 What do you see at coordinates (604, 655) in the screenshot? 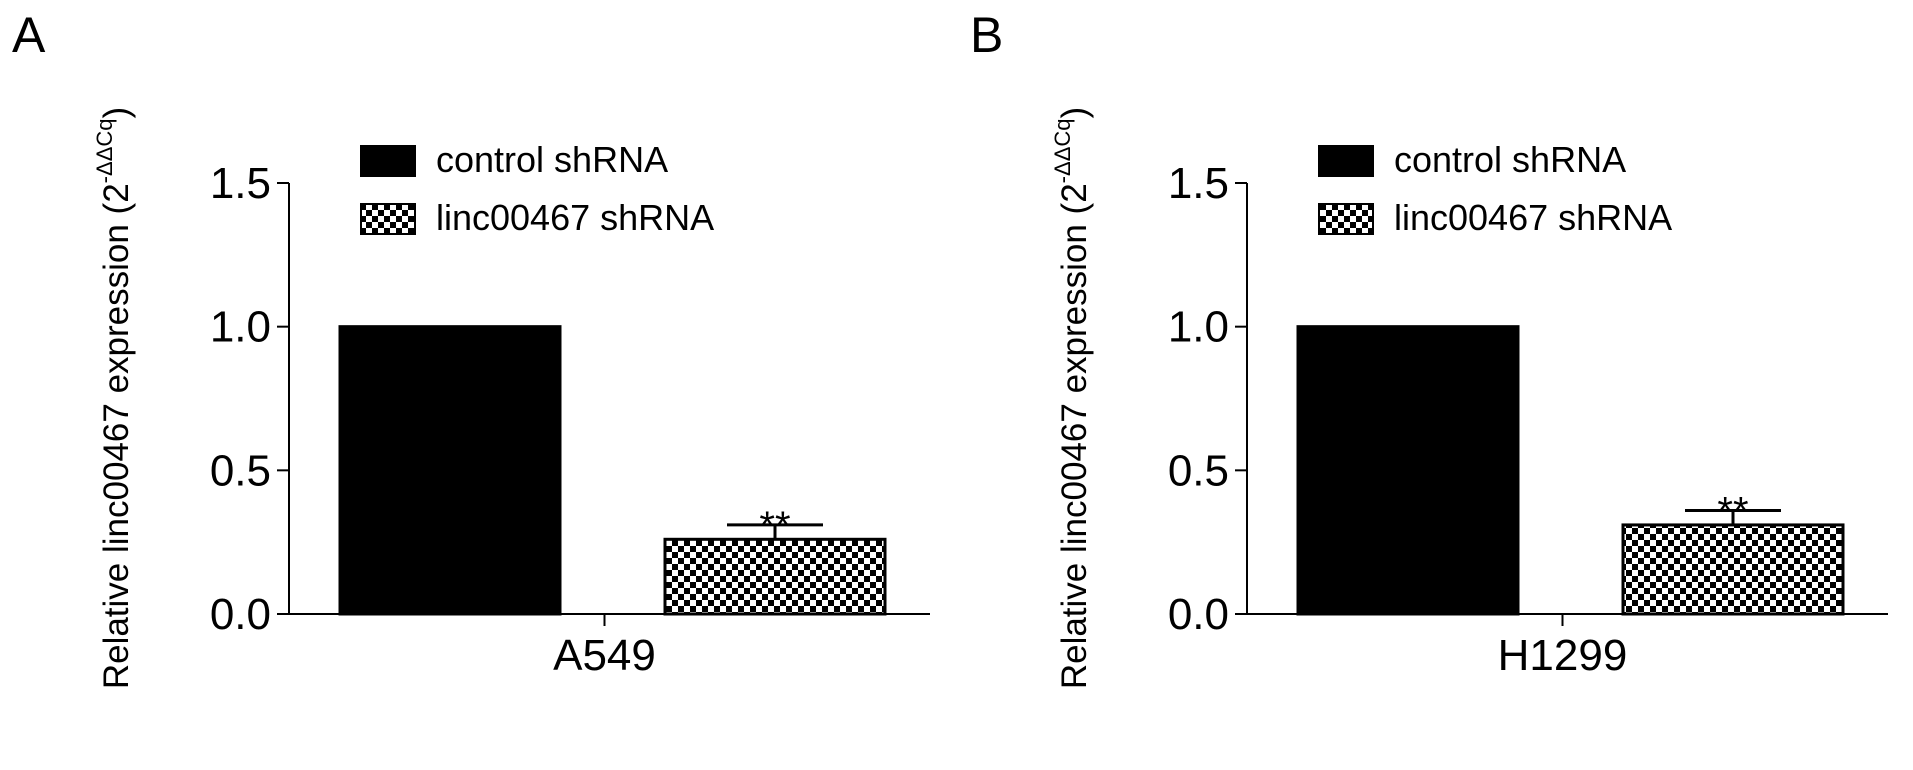
I see `x-tick-label: A549` at bounding box center [604, 655].